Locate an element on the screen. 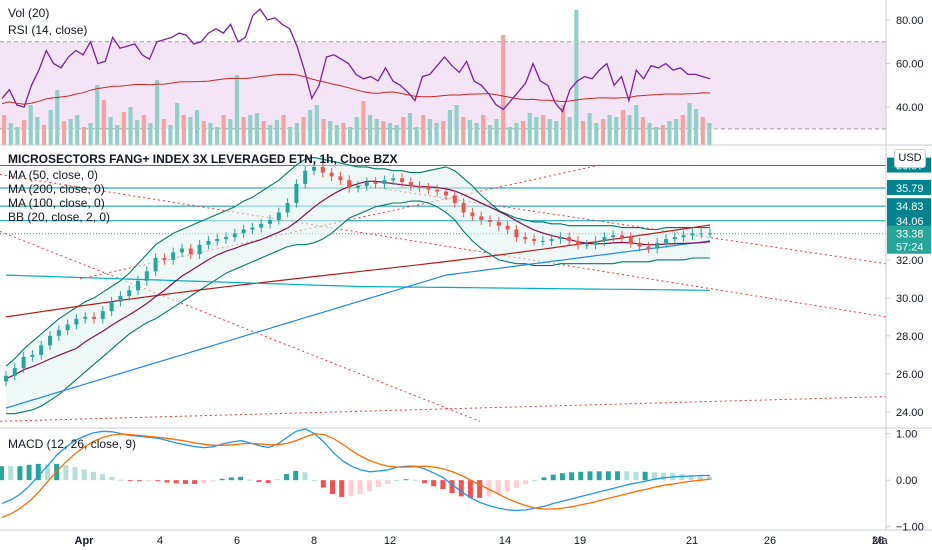 This screenshot has height=550, width=932. countdown-label: 57:24 is located at coordinates (910, 248).